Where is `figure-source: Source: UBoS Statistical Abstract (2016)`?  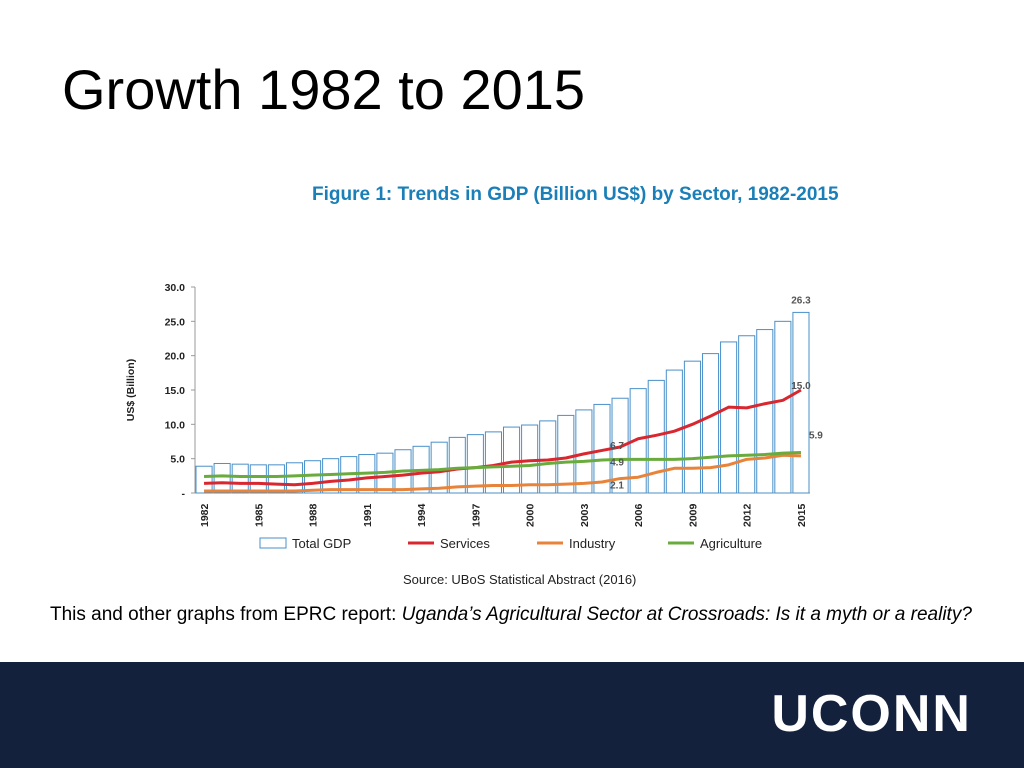 figure-source: Source: UBoS Statistical Abstract (2016) is located at coordinates (520, 579).